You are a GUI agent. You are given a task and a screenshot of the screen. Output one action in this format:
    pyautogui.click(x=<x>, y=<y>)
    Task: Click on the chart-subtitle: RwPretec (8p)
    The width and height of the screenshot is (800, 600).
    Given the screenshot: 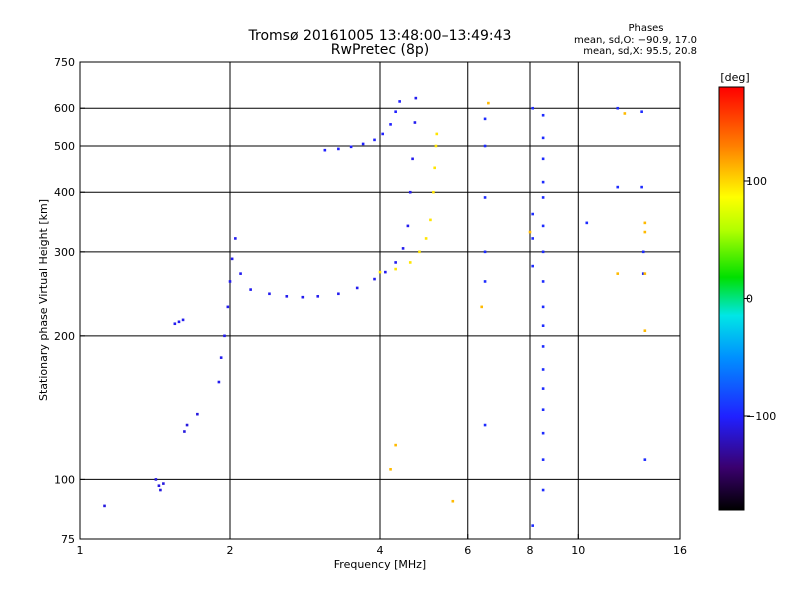 What is the action you would take?
    pyautogui.click(x=380, y=50)
    